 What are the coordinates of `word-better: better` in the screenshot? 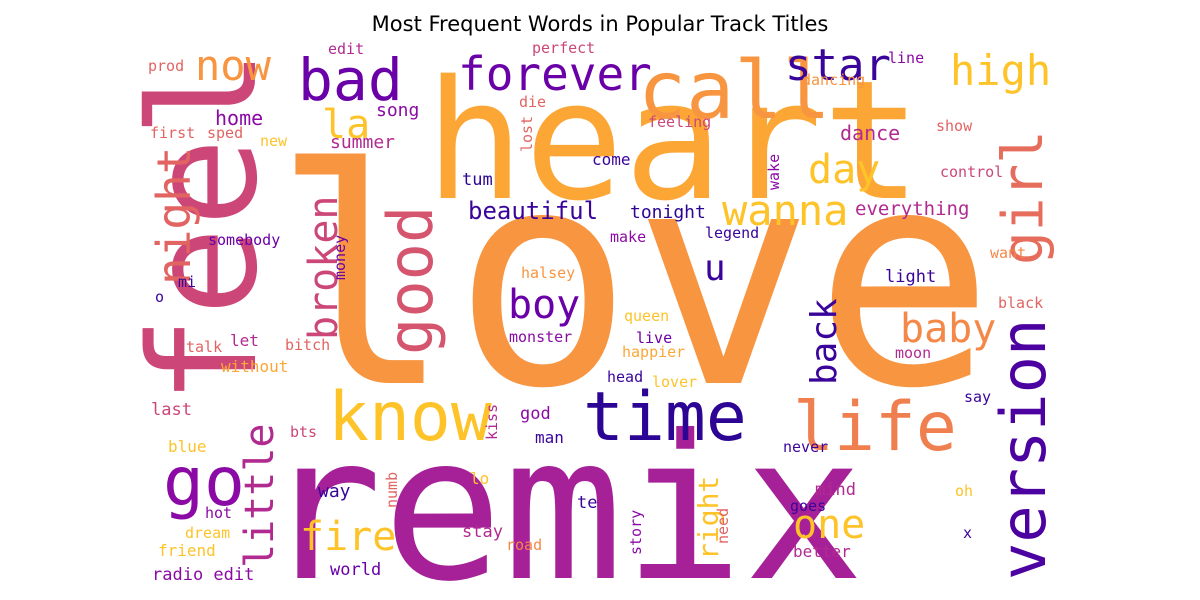 It's located at (822, 551).